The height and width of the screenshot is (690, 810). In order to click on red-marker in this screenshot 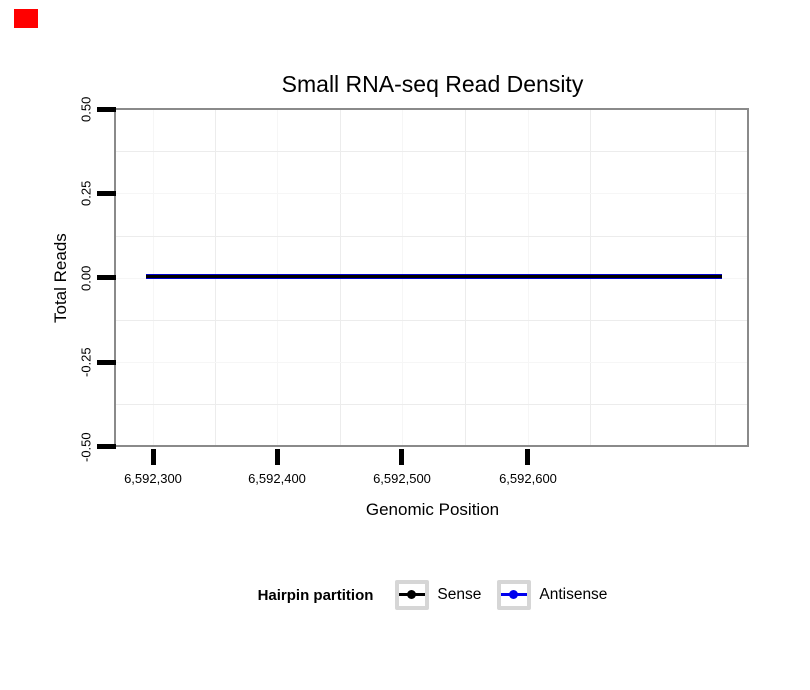, I will do `click(26, 18)`.